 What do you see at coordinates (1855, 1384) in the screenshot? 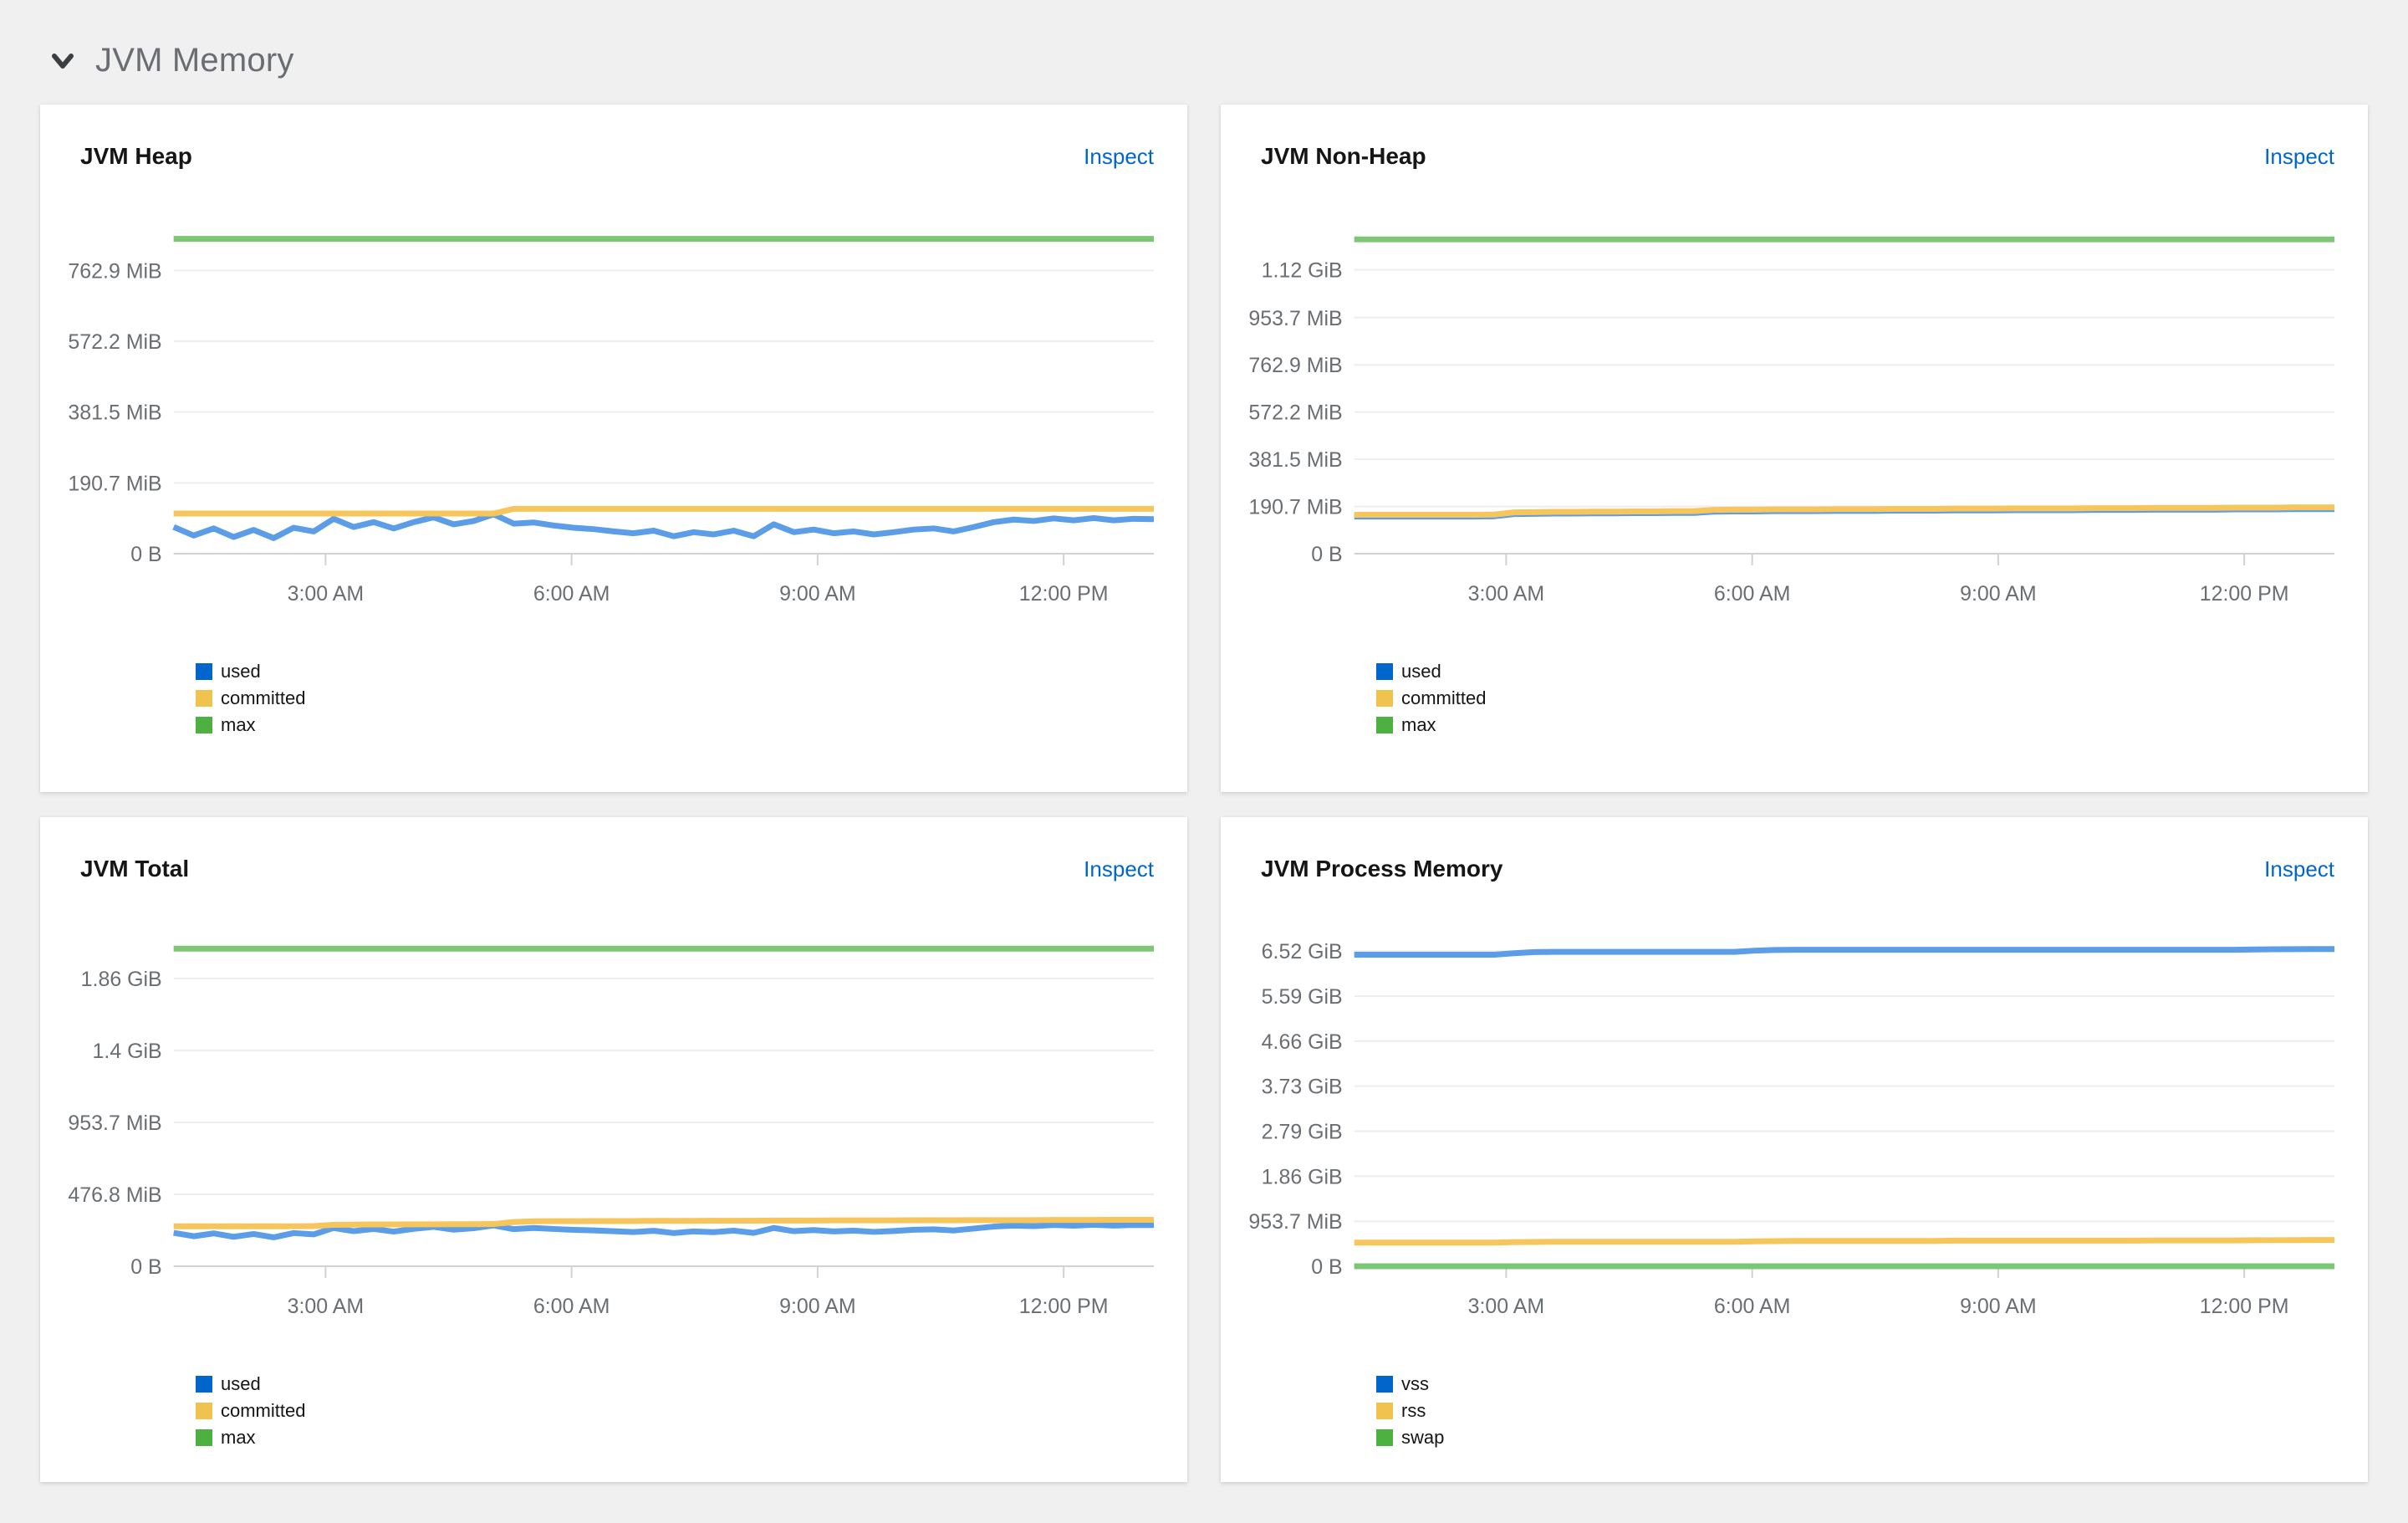
I see `legend-item: vss` at bounding box center [1855, 1384].